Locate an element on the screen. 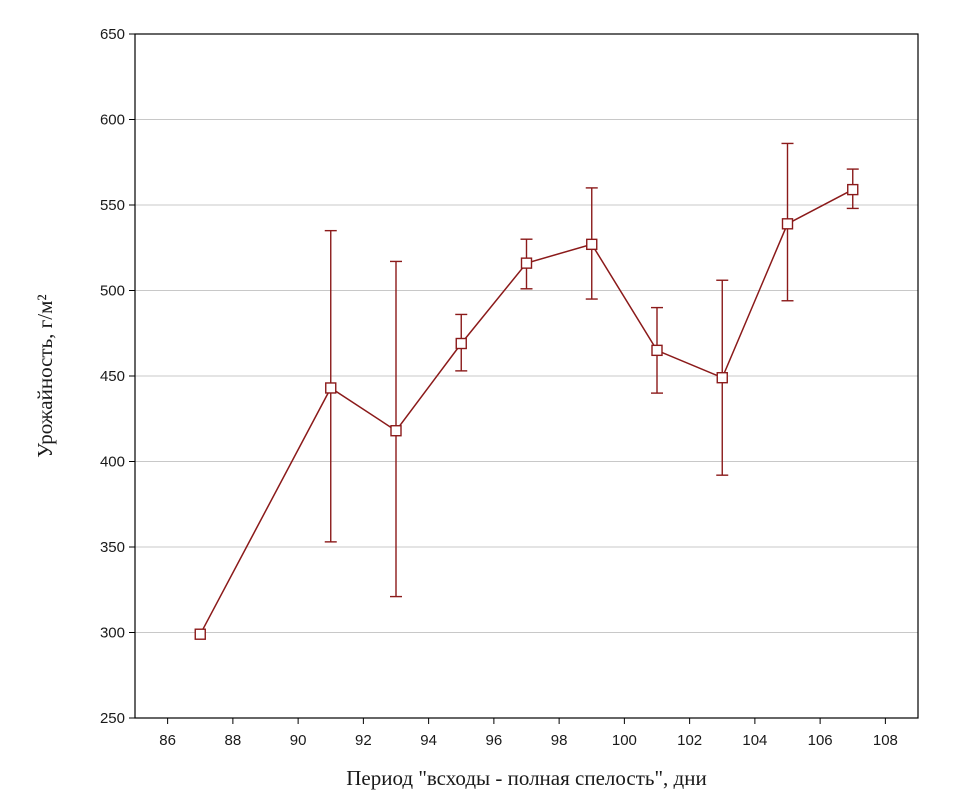  x-tick-label: 88 is located at coordinates (233, 740).